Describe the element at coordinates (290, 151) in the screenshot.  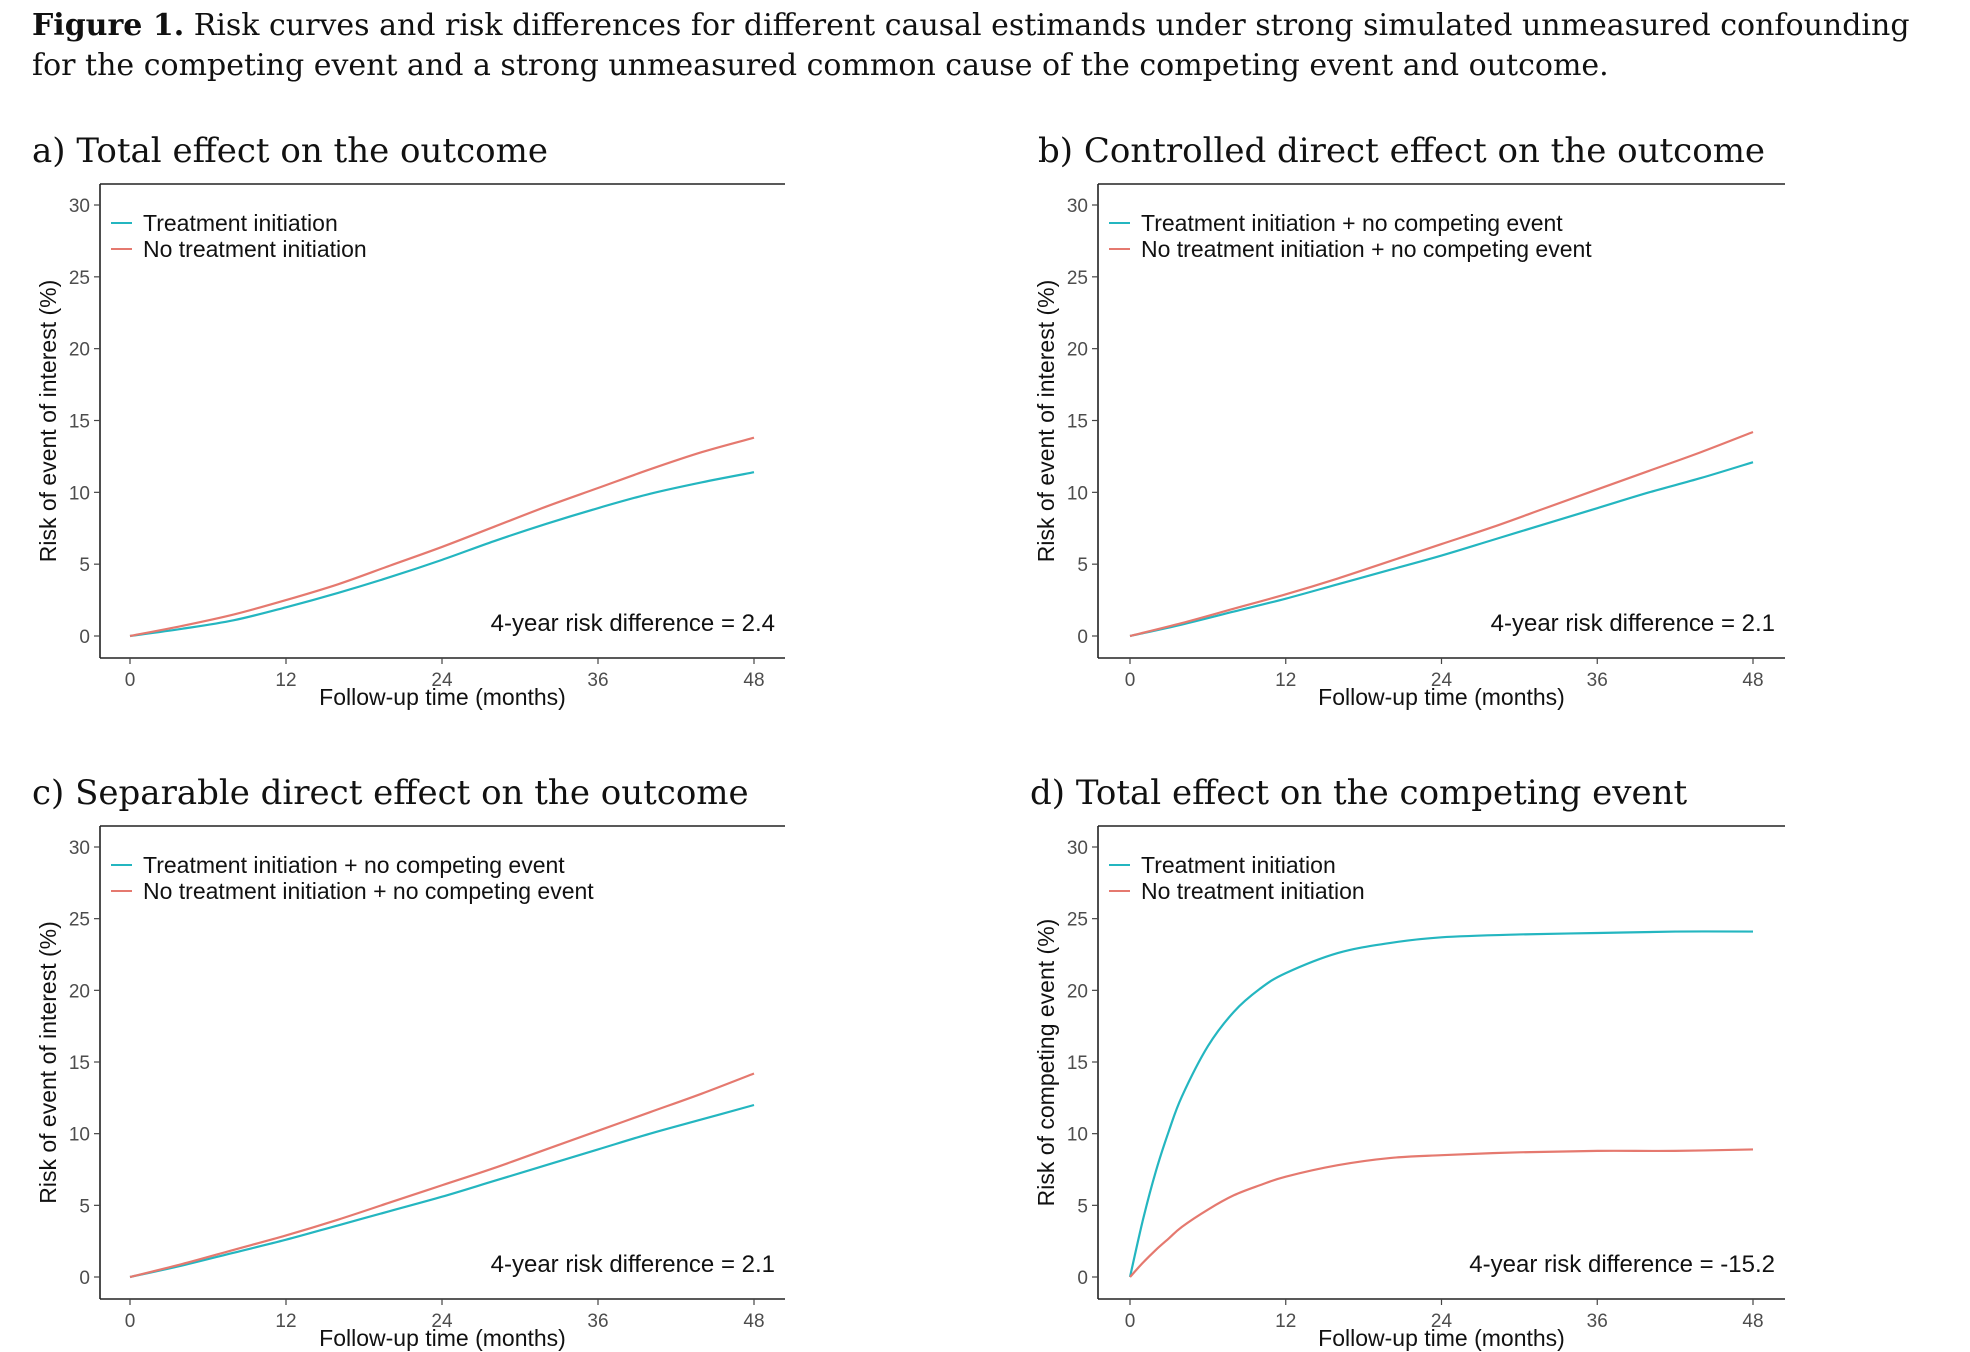
I see `panel-title: a) Total effect on the outcome` at that location.